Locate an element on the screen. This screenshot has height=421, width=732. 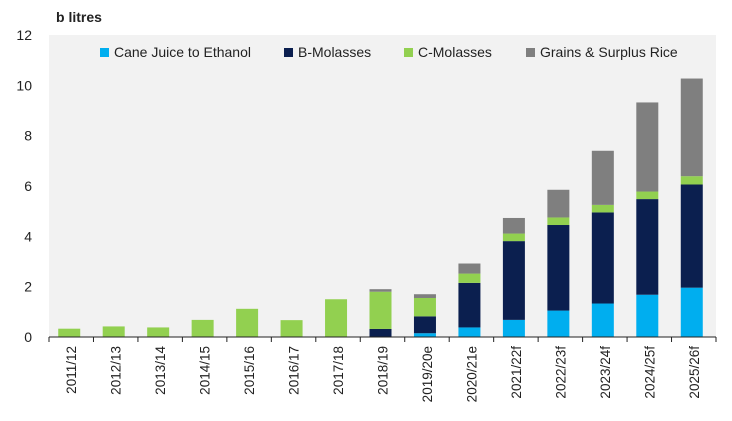
unit-label: b litres is located at coordinates (79, 17).